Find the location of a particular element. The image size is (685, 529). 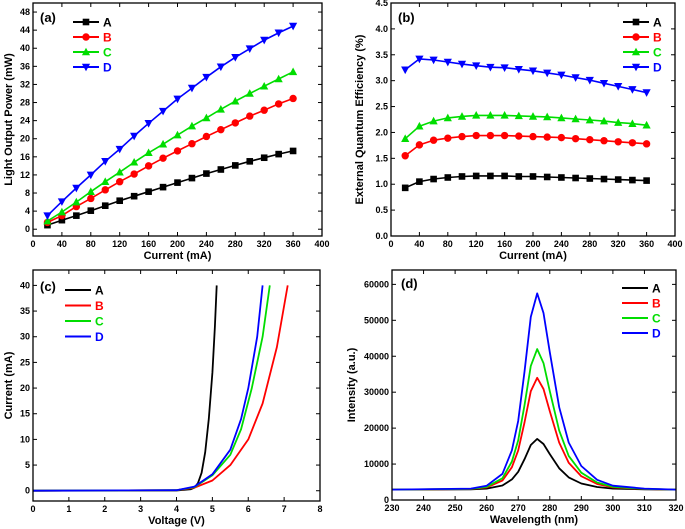

x-tick-label: 120 is located at coordinates (119, 244).